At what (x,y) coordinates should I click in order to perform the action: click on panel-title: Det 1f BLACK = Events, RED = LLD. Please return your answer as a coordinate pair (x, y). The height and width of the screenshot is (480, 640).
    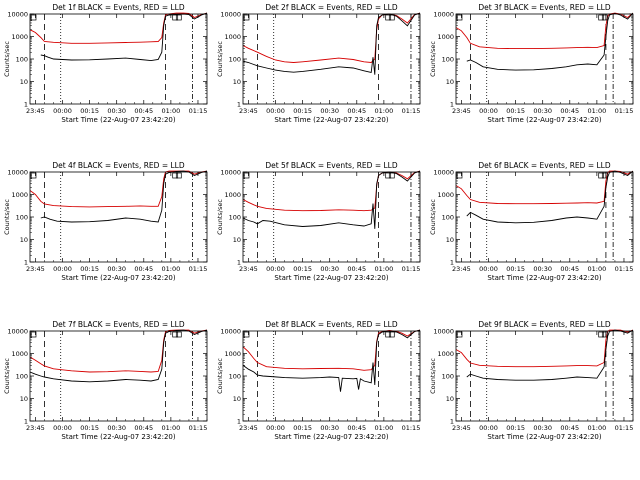
    Looking at the image, I should click on (118, 7).